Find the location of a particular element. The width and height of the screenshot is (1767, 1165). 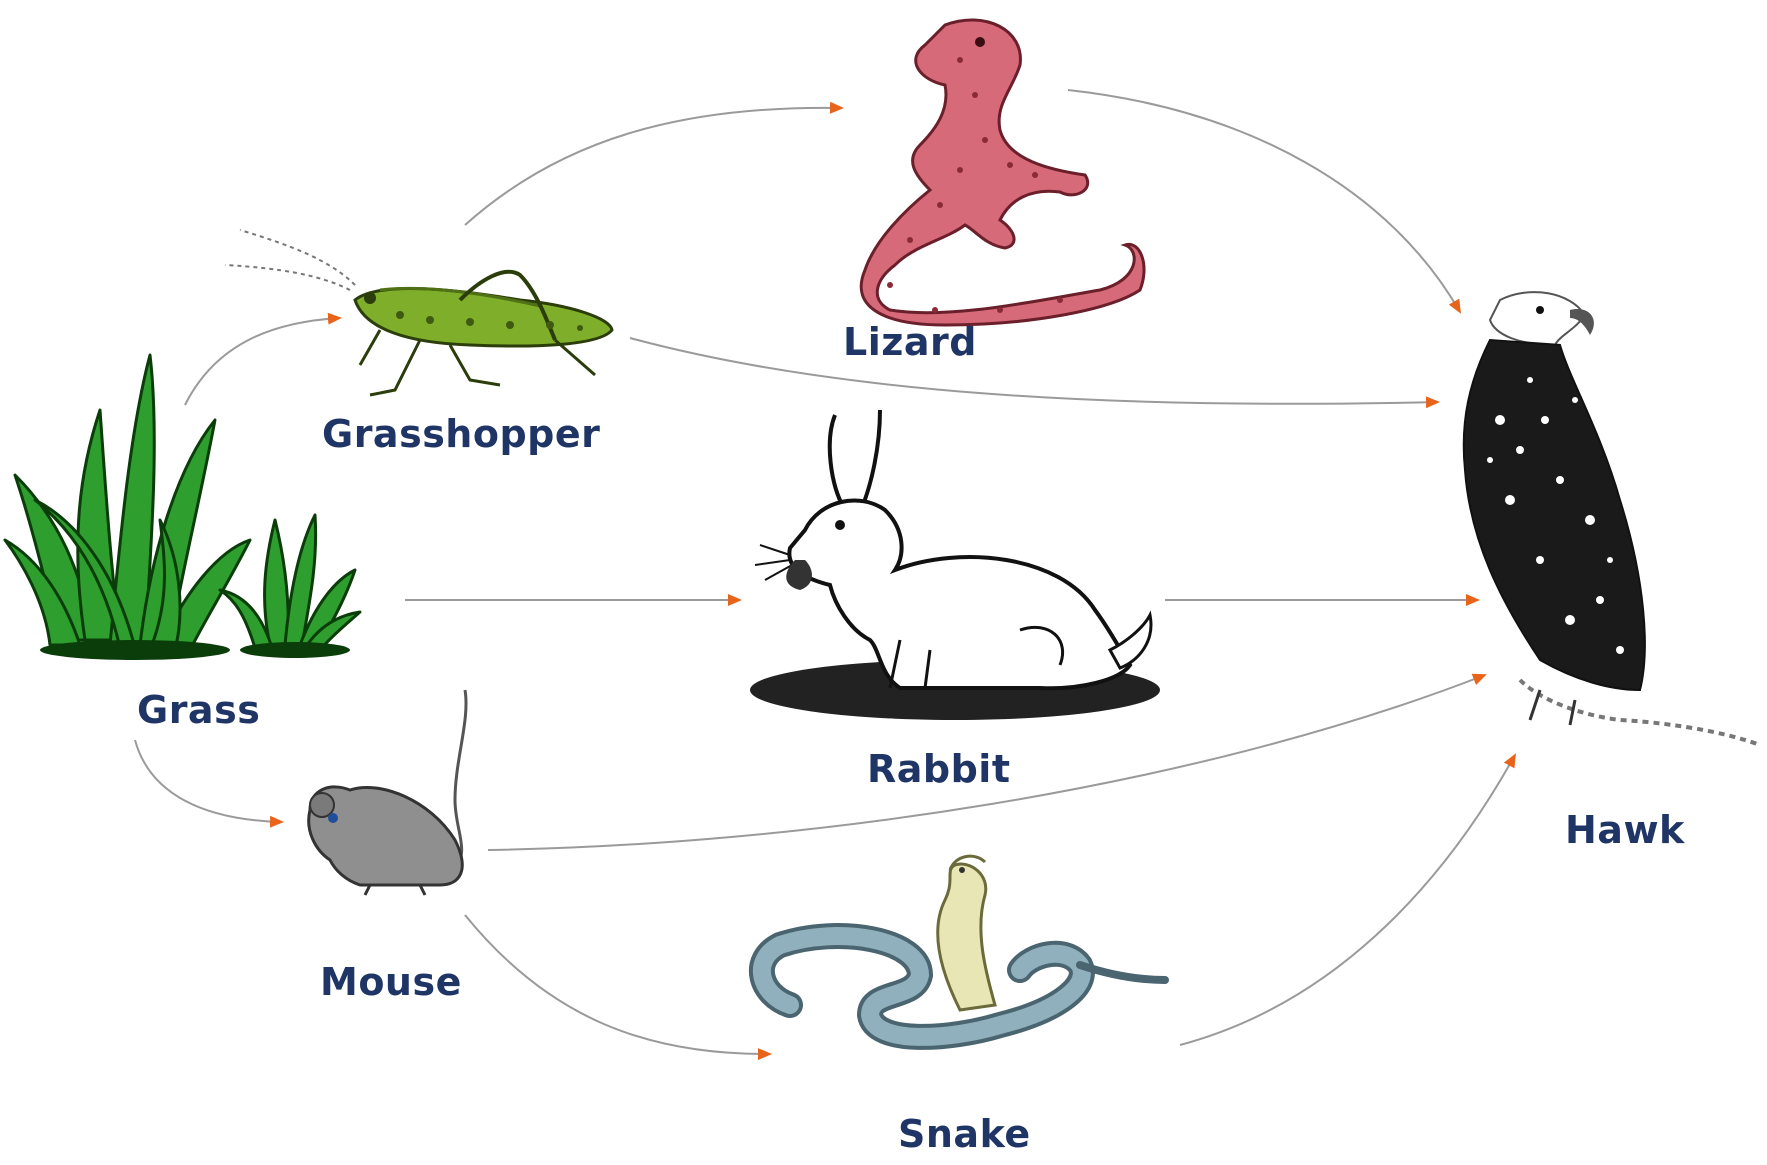

grass-illustration is located at coordinates (182, 506).